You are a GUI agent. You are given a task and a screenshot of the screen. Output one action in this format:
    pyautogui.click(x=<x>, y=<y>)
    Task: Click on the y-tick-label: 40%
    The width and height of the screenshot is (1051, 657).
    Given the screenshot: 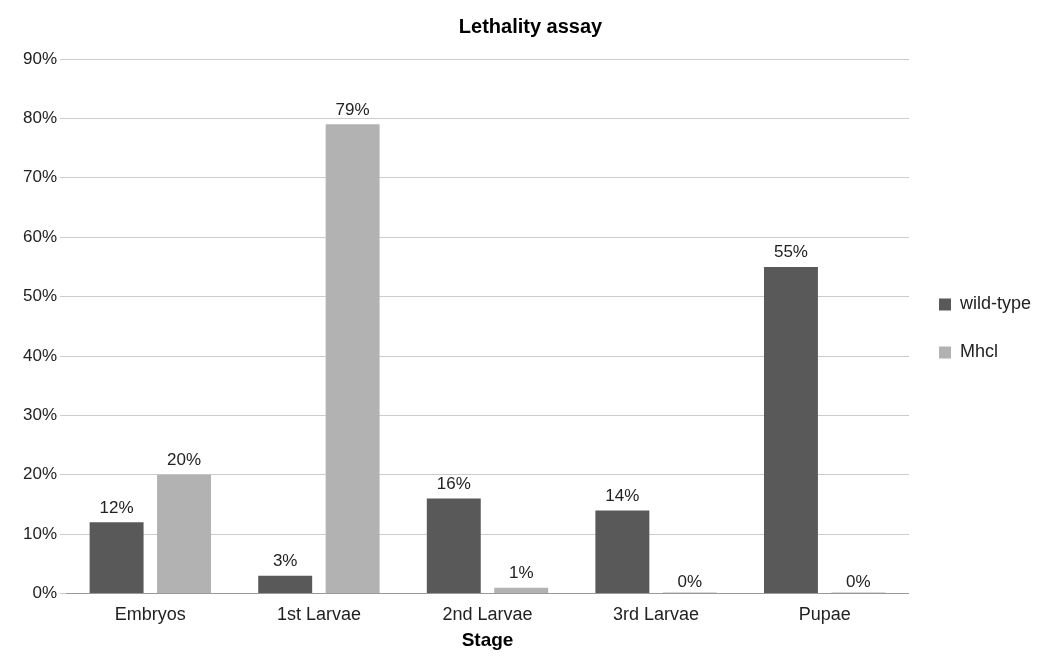 What is the action you would take?
    pyautogui.click(x=40, y=355)
    